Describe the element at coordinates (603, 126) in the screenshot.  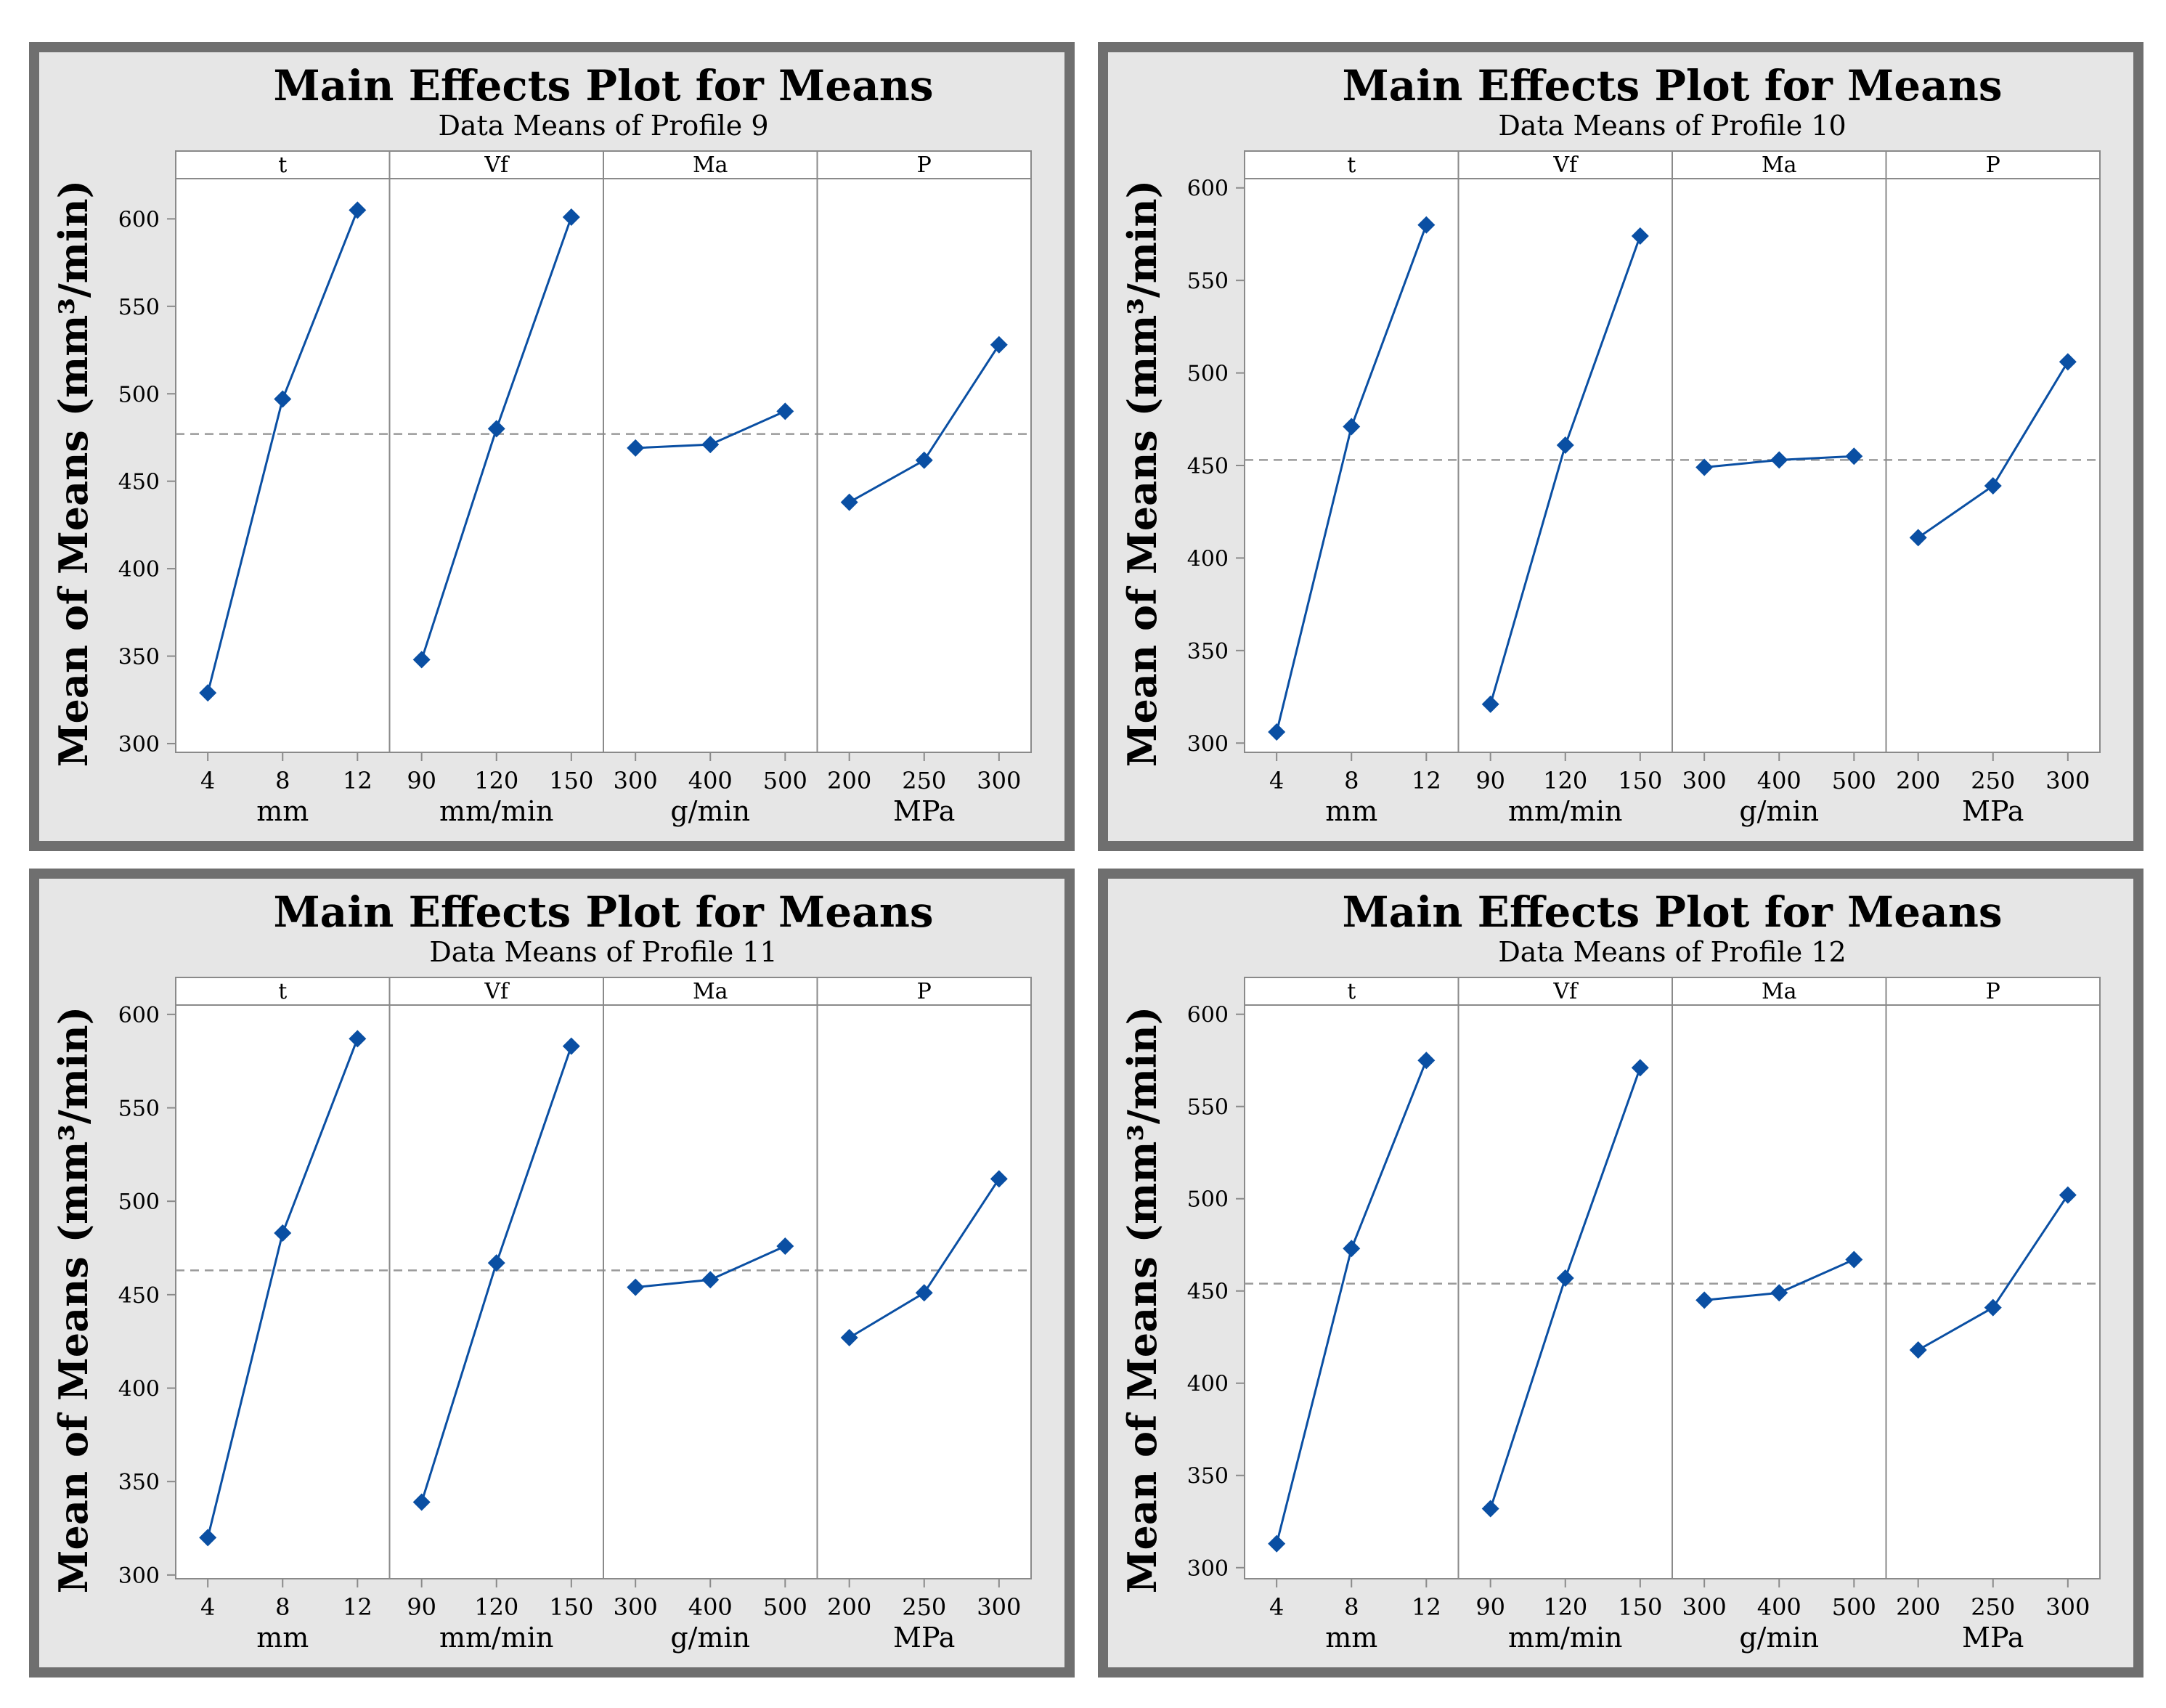
I see `chart-subtitle: Data Means of Profile 9` at that location.